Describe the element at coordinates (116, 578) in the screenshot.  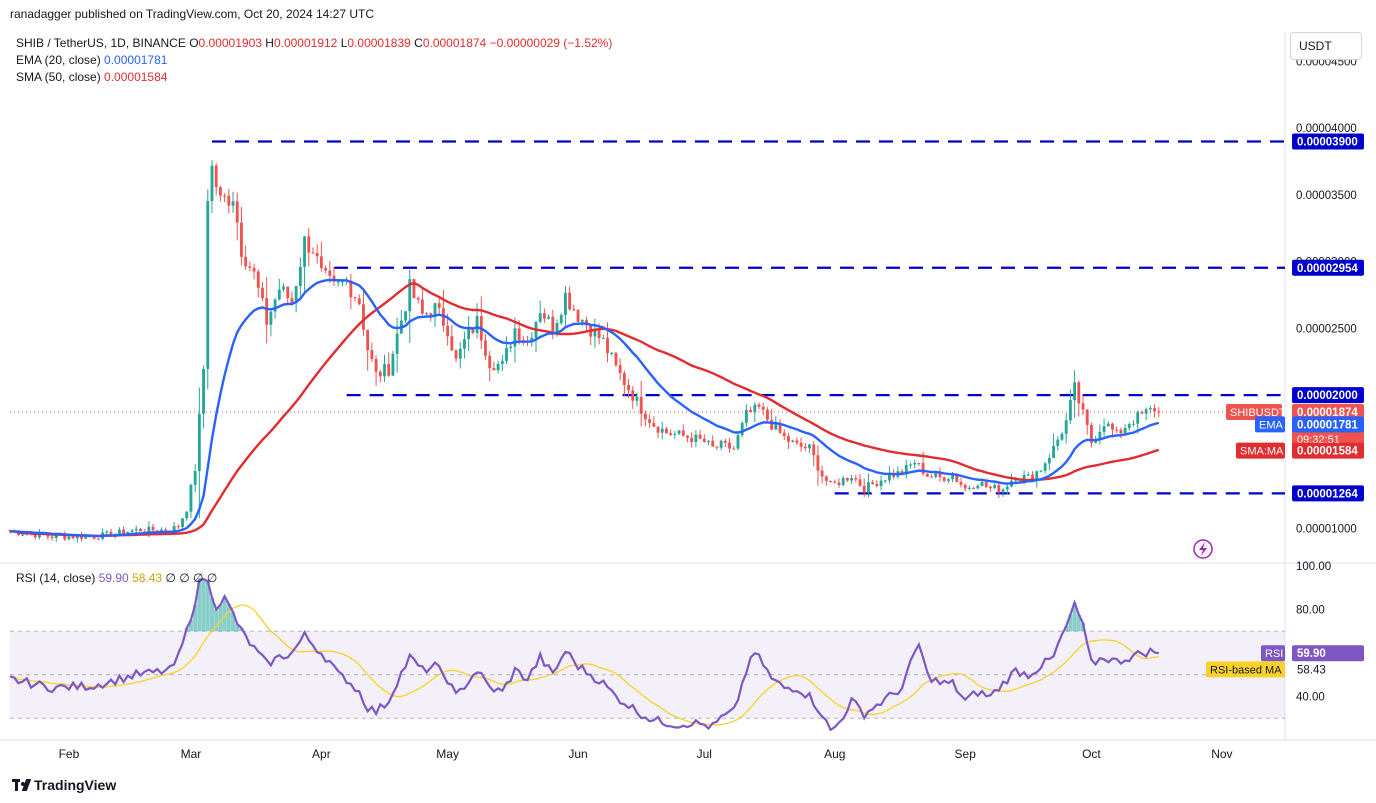
I see `rsi-legend: RSI (14, close) 59.90 58.43 ∅ ∅ ∅ ∅` at that location.